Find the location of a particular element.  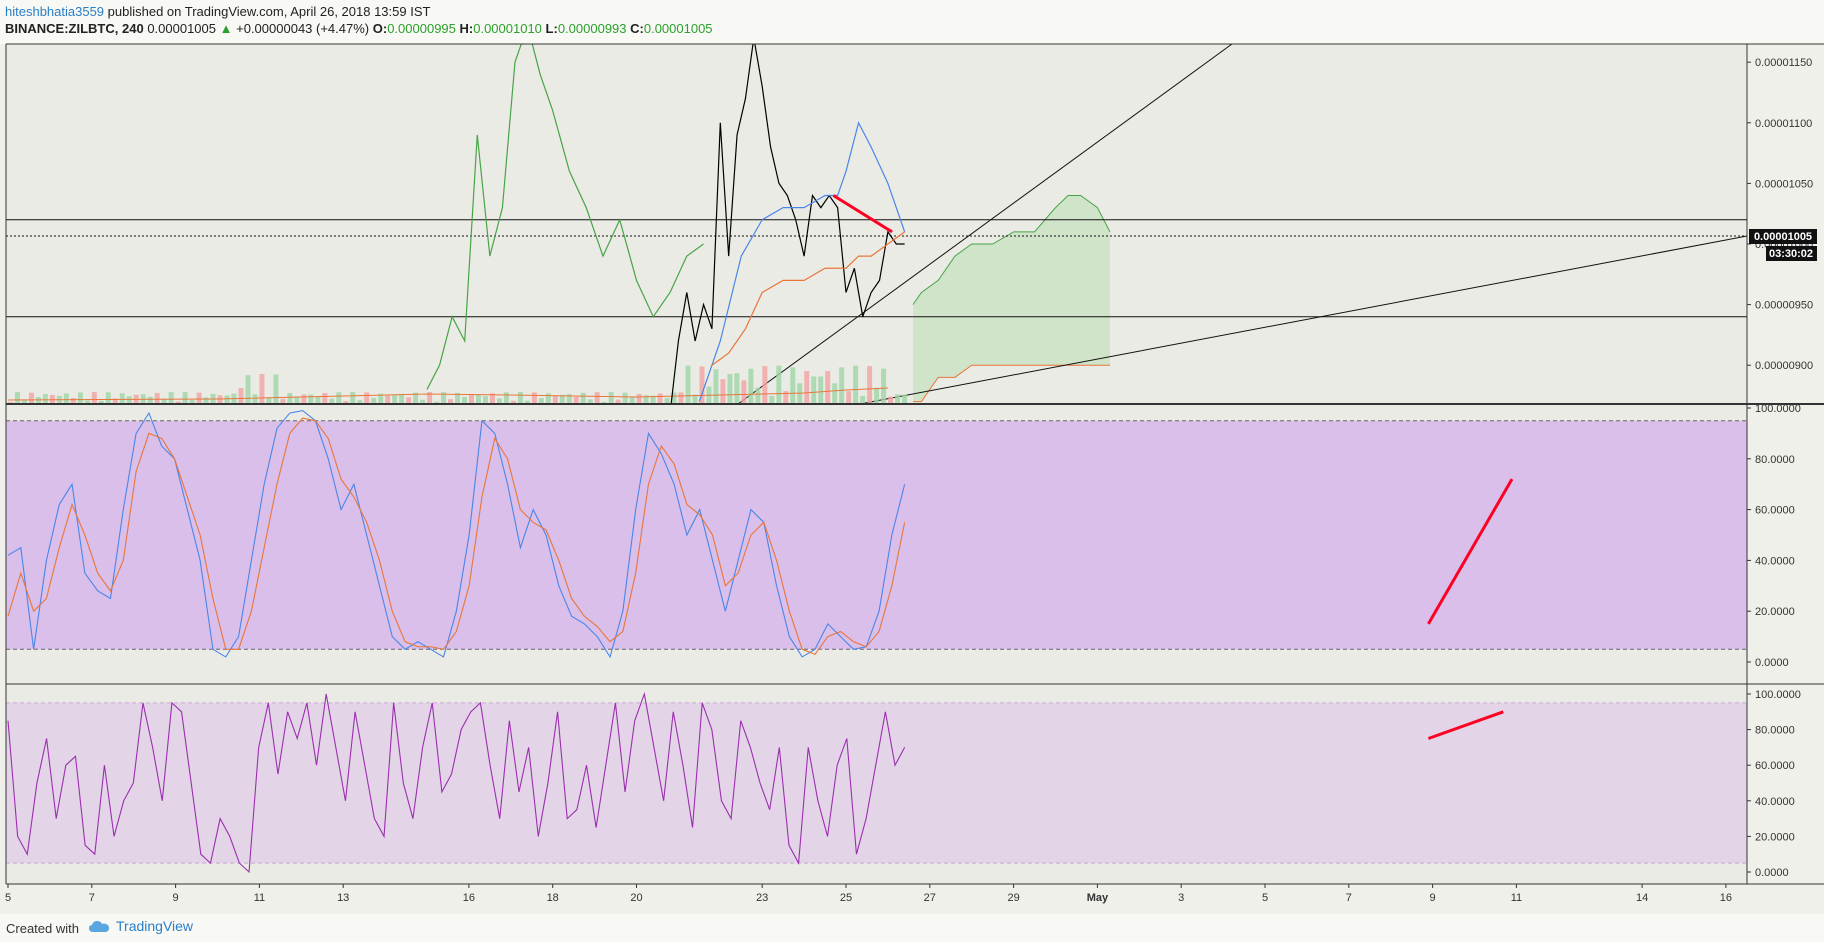

low-label: L: is located at coordinates (551, 28).